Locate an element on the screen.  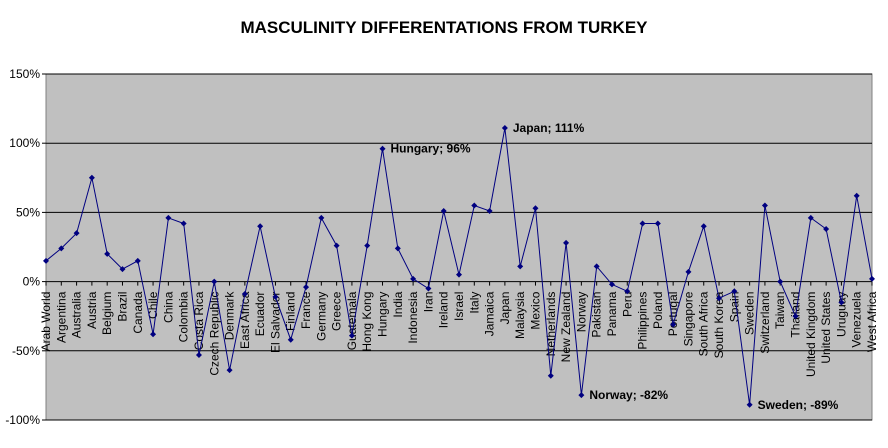
x-tick-label: Belgium is located at coordinates (107, 313).